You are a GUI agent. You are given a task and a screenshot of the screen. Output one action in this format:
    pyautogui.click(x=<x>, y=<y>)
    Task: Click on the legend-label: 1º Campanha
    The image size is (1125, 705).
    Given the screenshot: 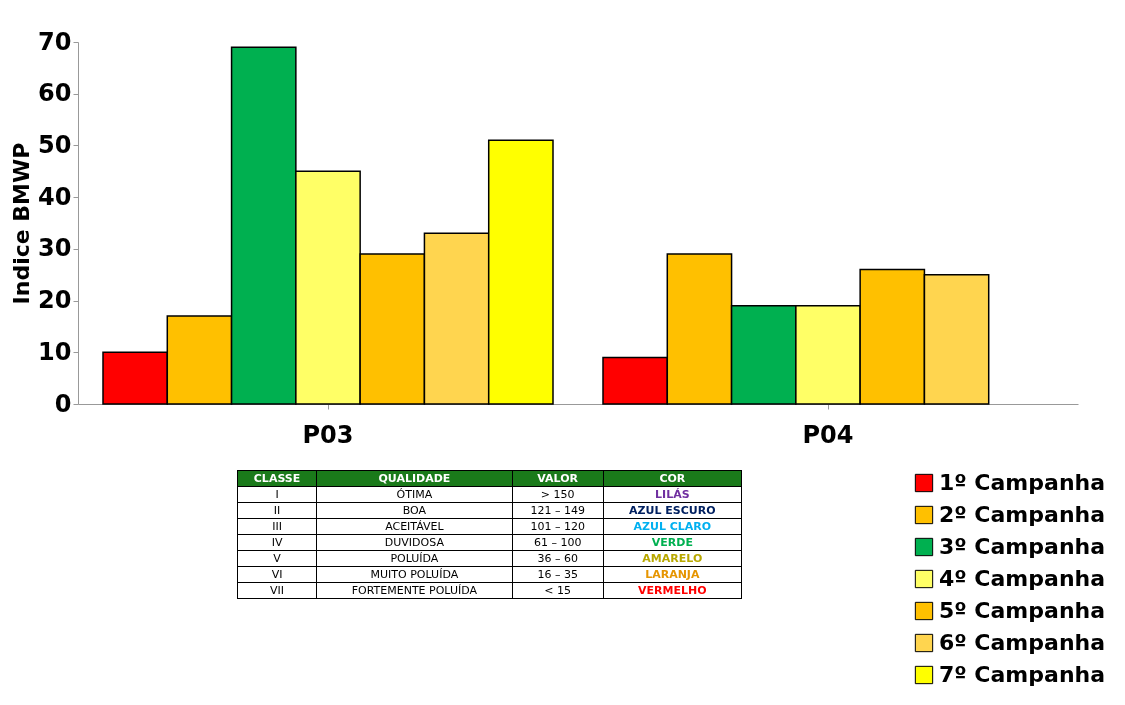 What is the action you would take?
    pyautogui.click(x=1022, y=482)
    